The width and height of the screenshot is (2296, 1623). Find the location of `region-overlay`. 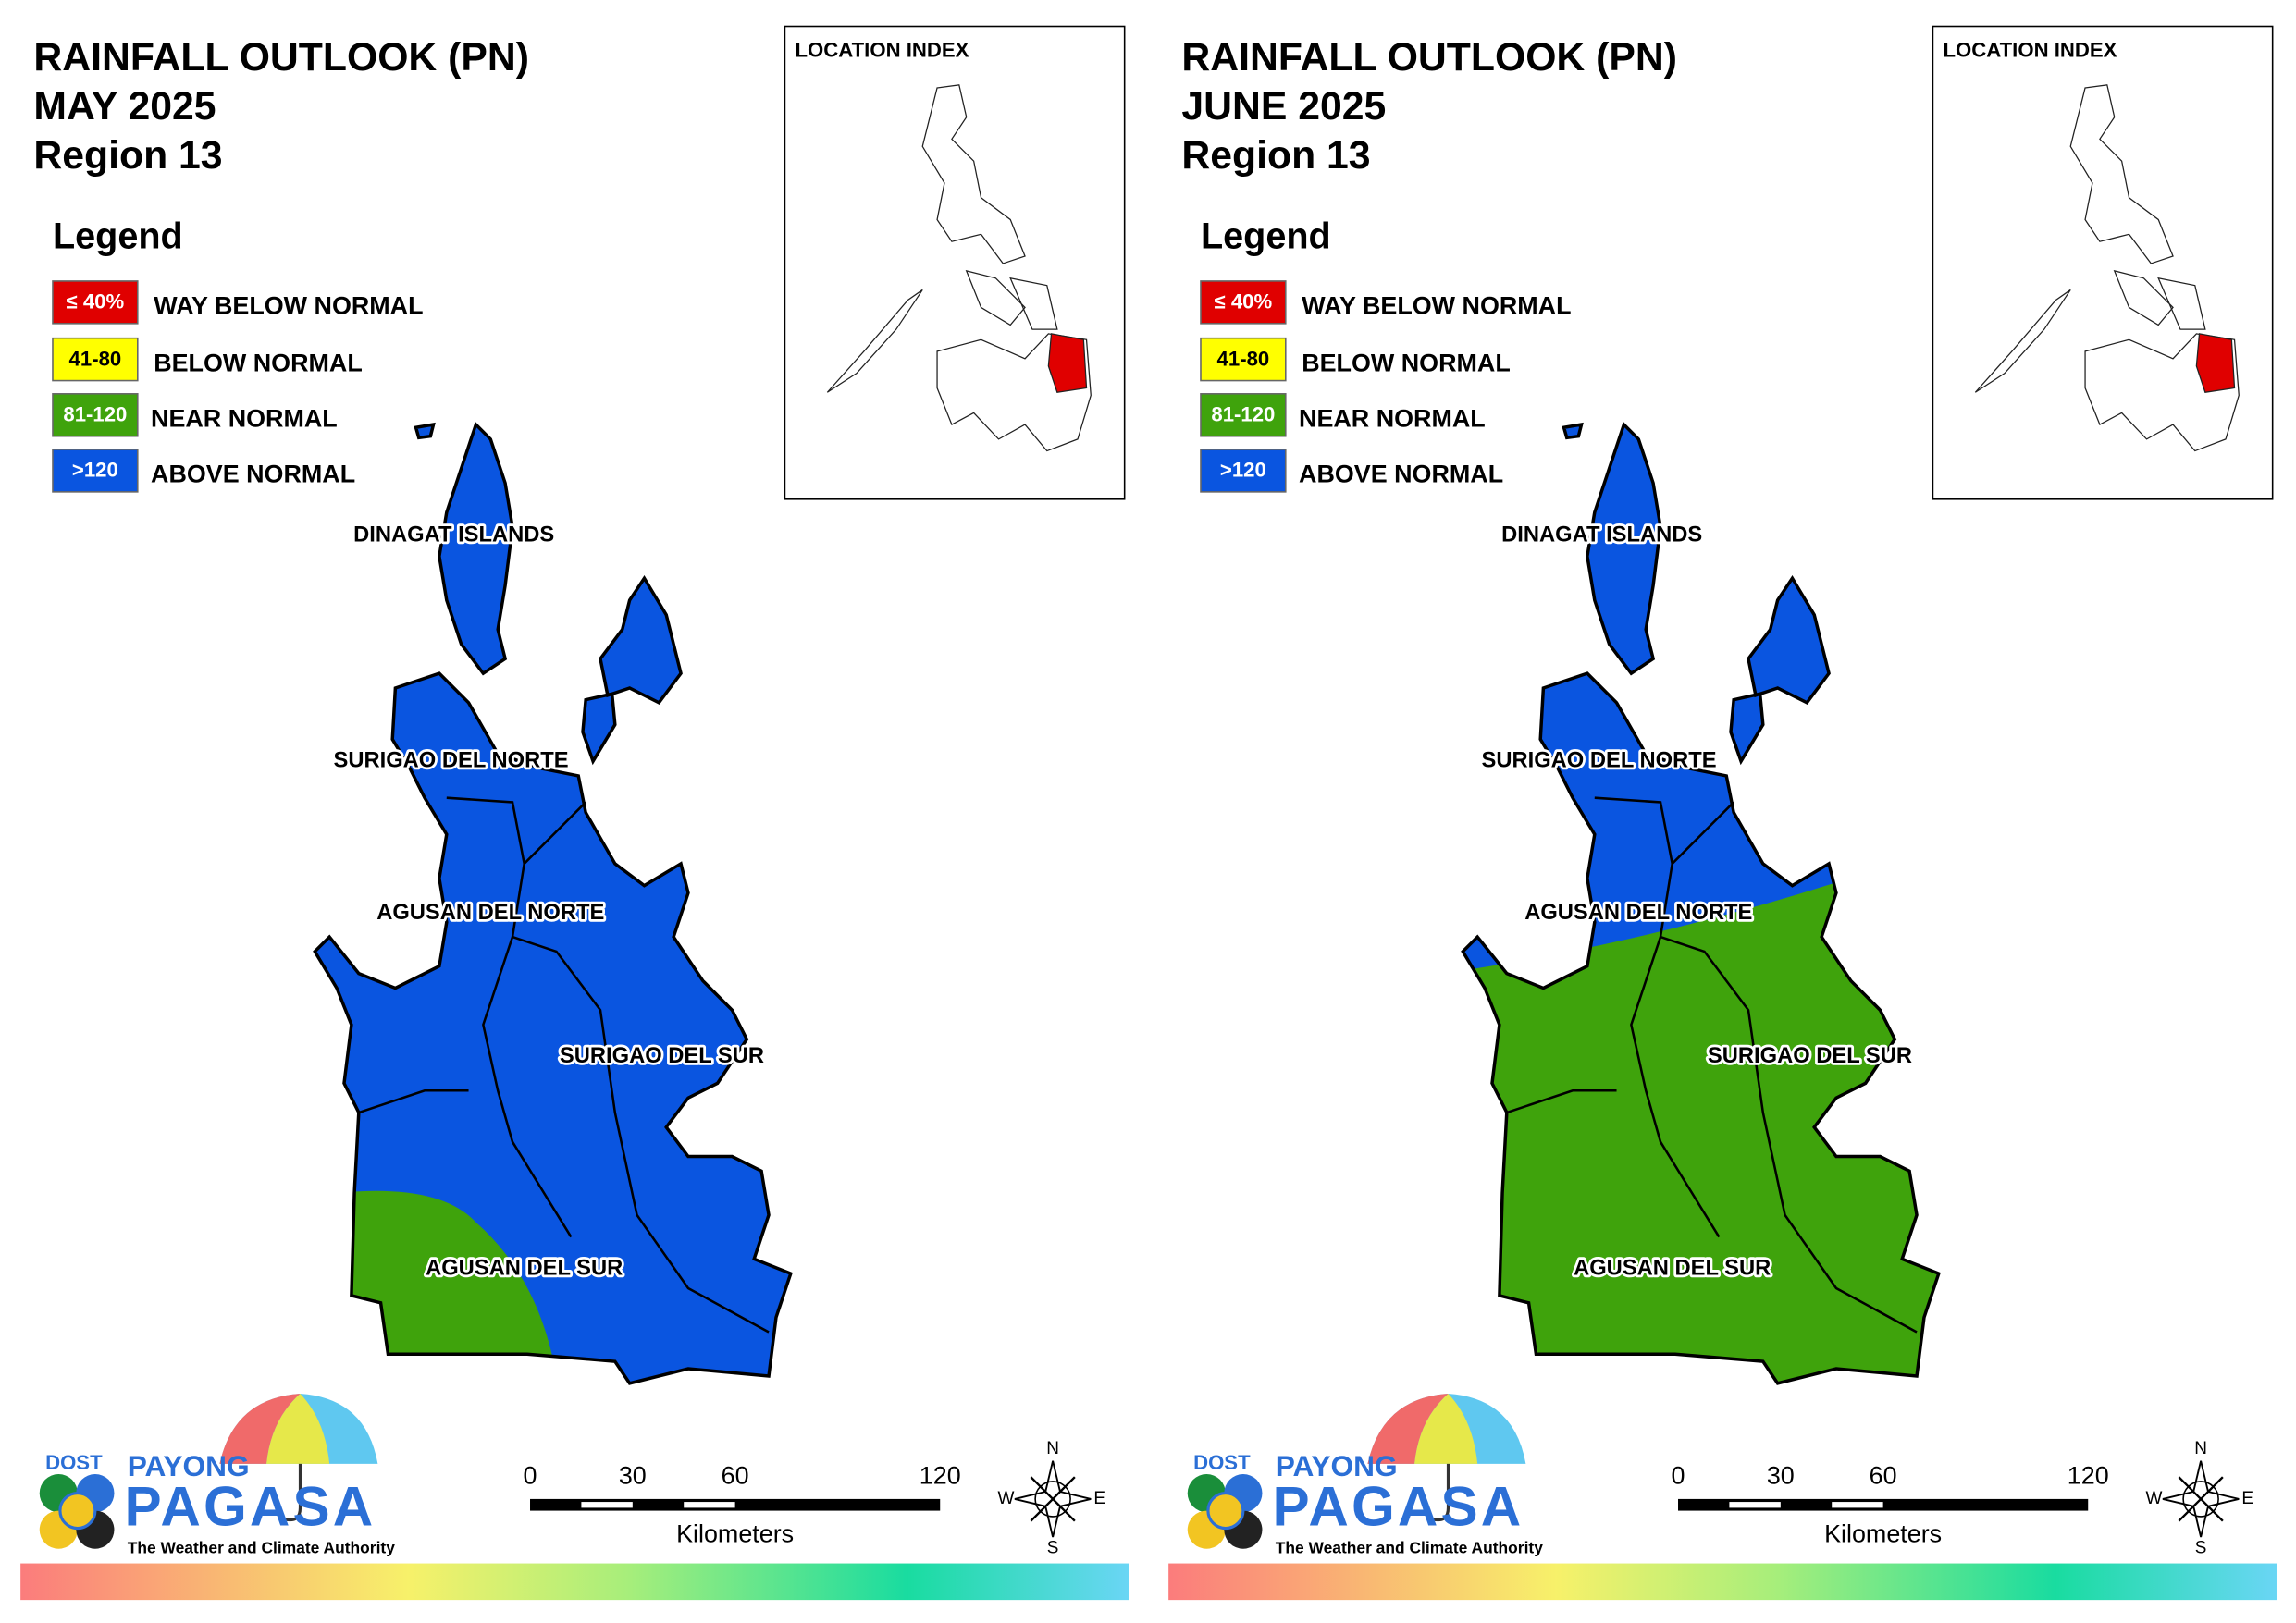

region-overlay is located at coordinates (445, 1280).